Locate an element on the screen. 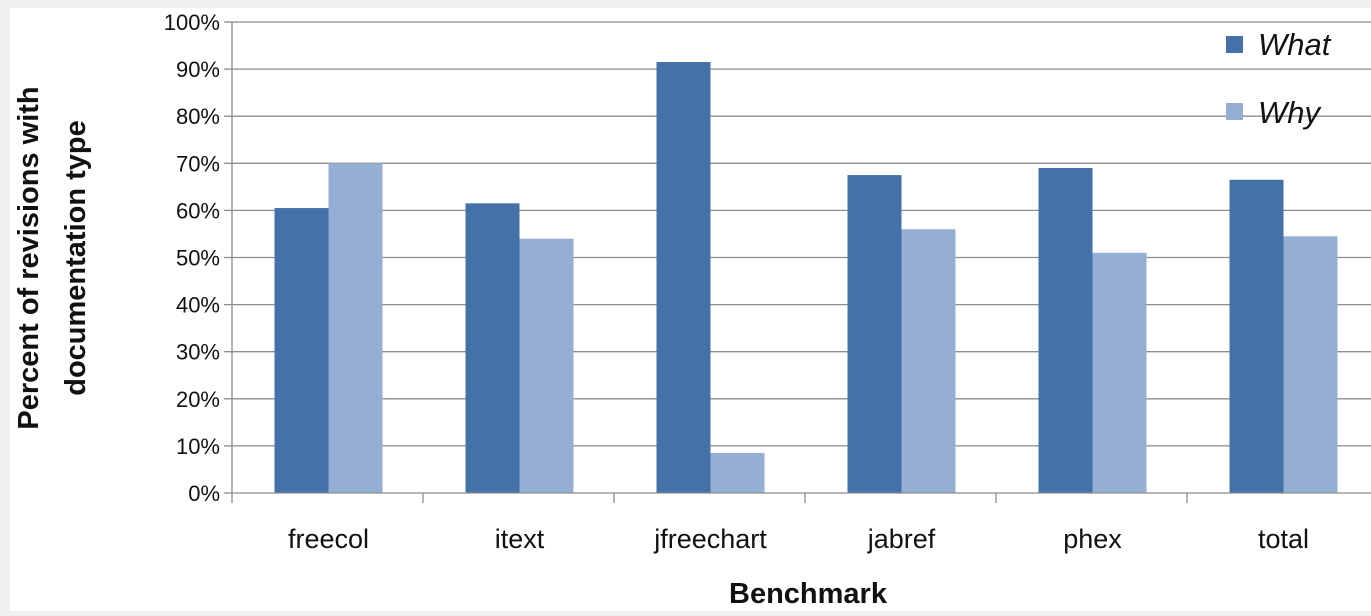  legend-label-why: Why is located at coordinates (1290, 112).